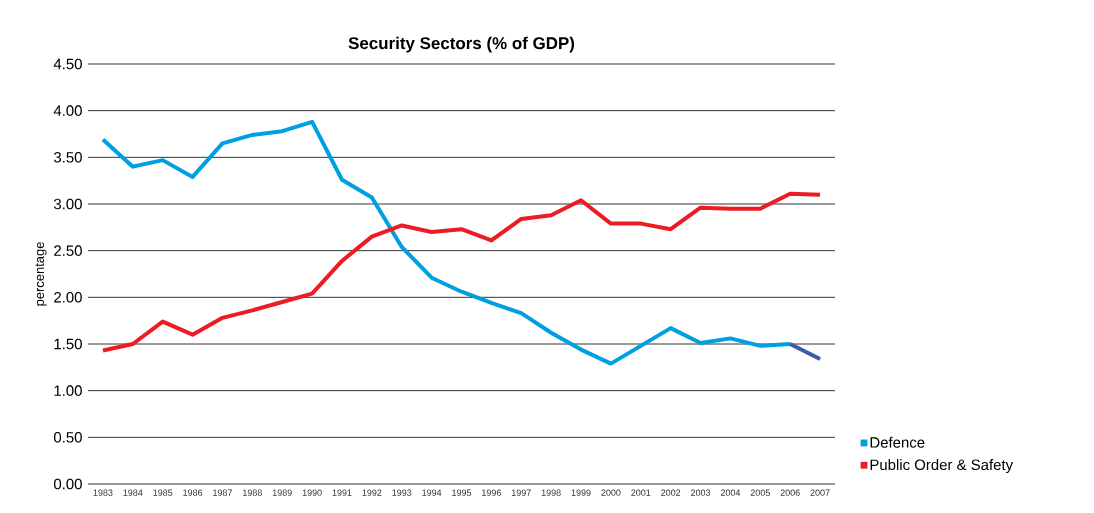 This screenshot has width=1094, height=513. I want to click on x-tick-label: 2002, so click(671, 492).